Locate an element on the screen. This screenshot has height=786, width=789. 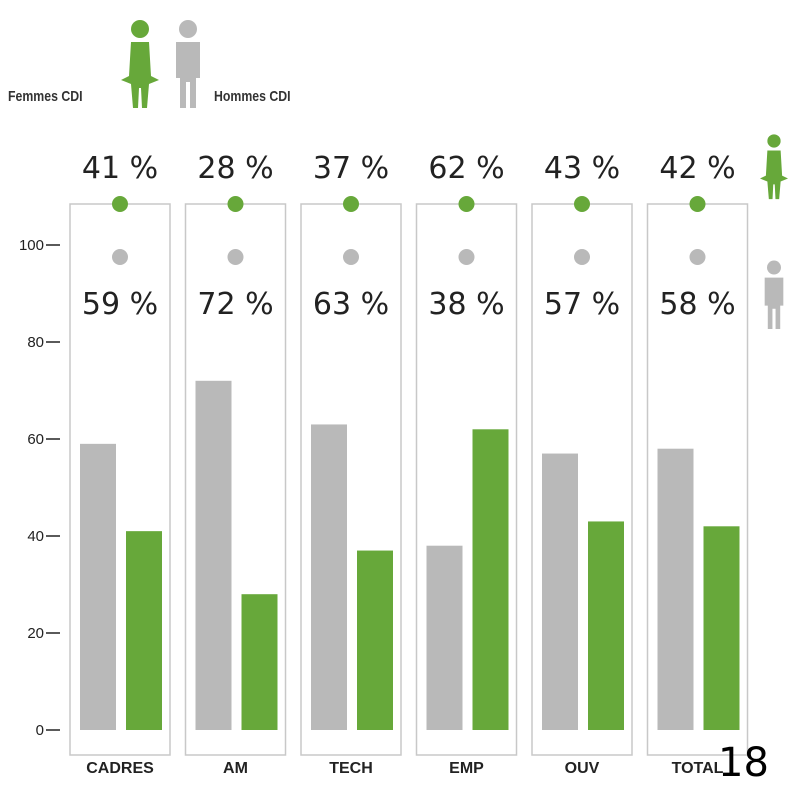
y-tick-label: 0 is located at coordinates (40, 730).